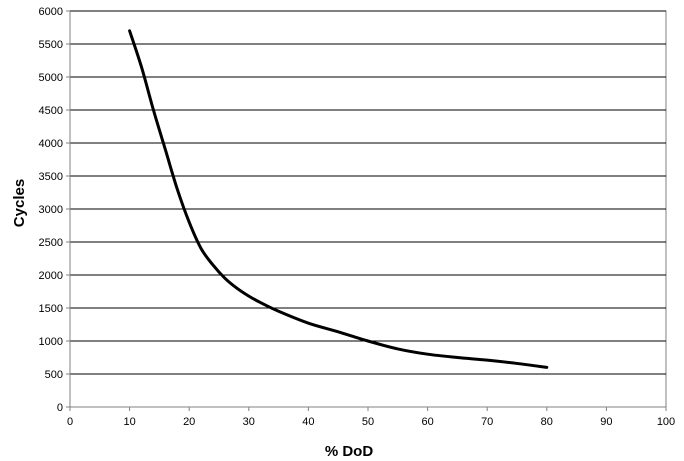 Image resolution: width=684 pixels, height=461 pixels. Describe the element at coordinates (51, 309) in the screenshot. I see `y-tick-label: 1500` at that location.